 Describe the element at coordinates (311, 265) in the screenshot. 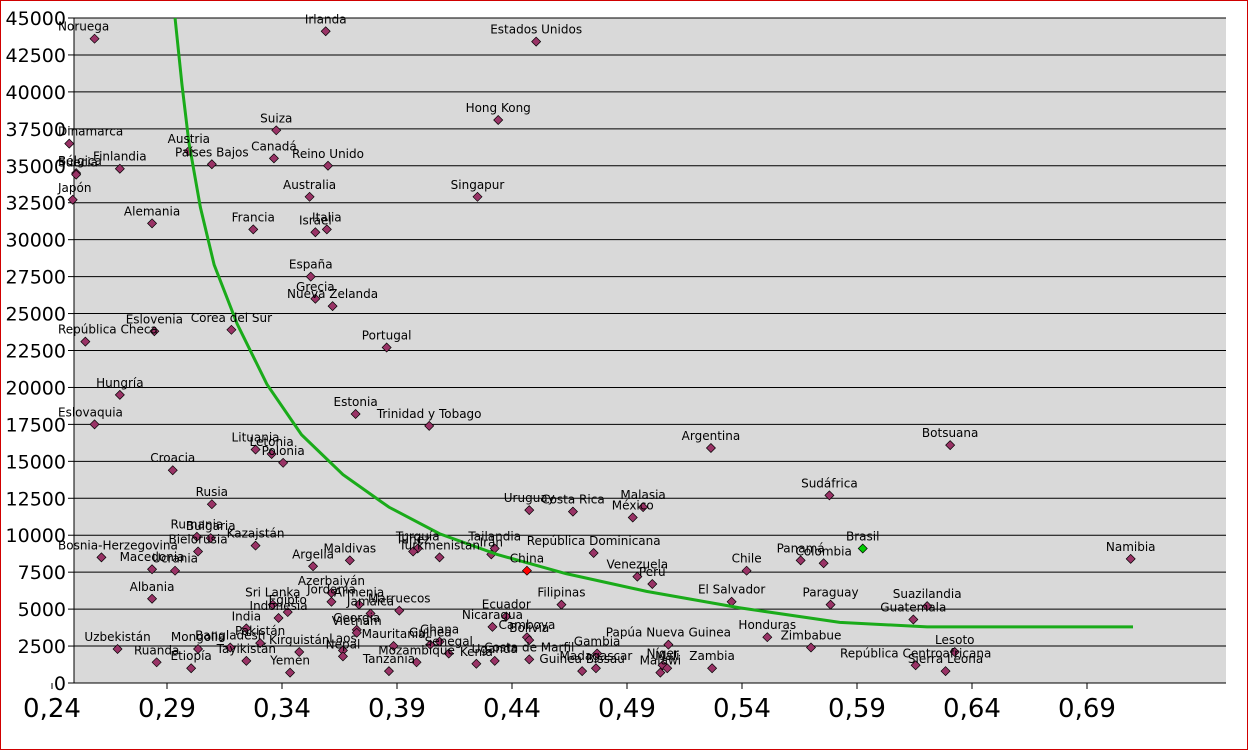

I see `point-label: España` at that location.